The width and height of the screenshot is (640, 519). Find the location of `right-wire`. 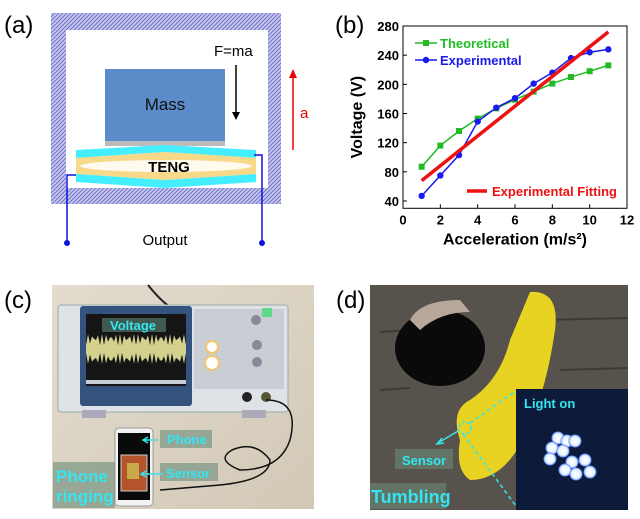

right-wire is located at coordinates (258, 198).